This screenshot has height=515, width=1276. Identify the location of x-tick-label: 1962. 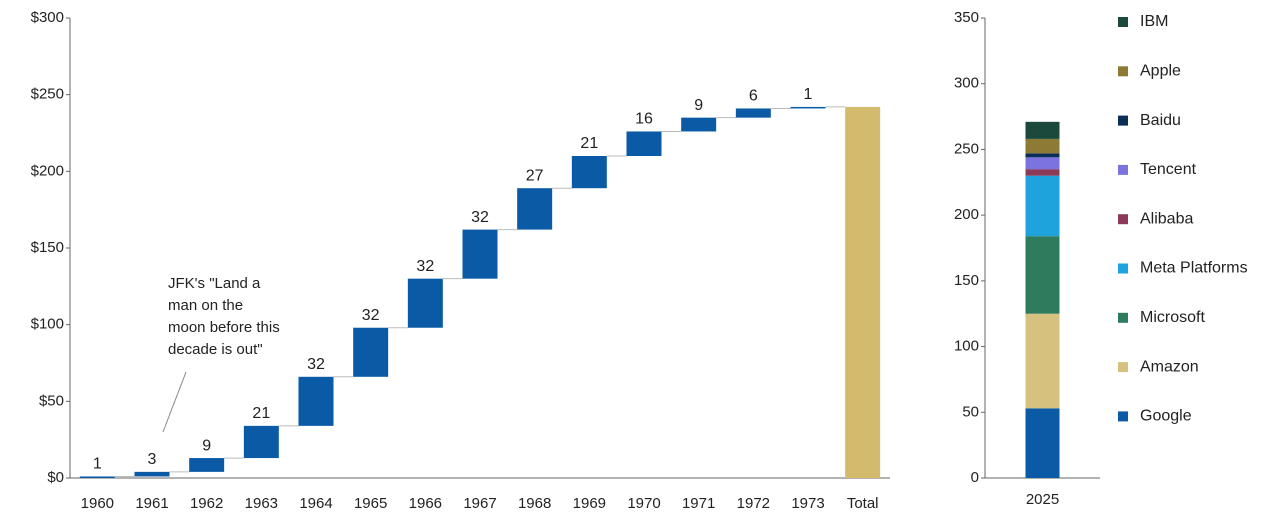
(206, 503).